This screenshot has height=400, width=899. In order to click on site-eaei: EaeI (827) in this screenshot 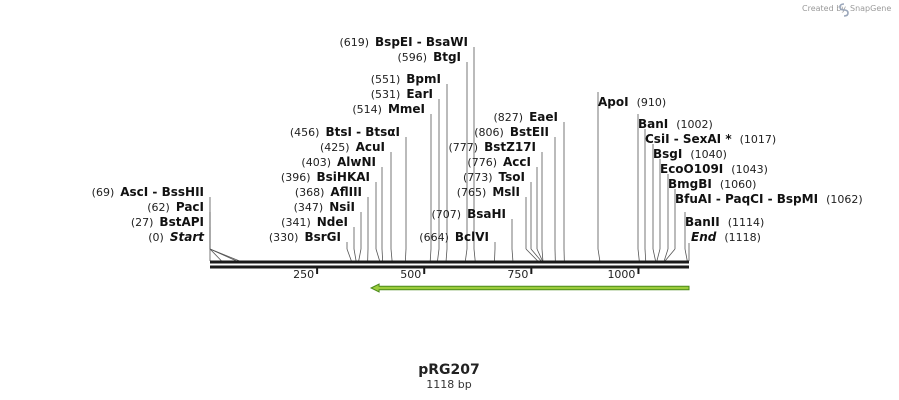, I will do `click(526, 117)`.